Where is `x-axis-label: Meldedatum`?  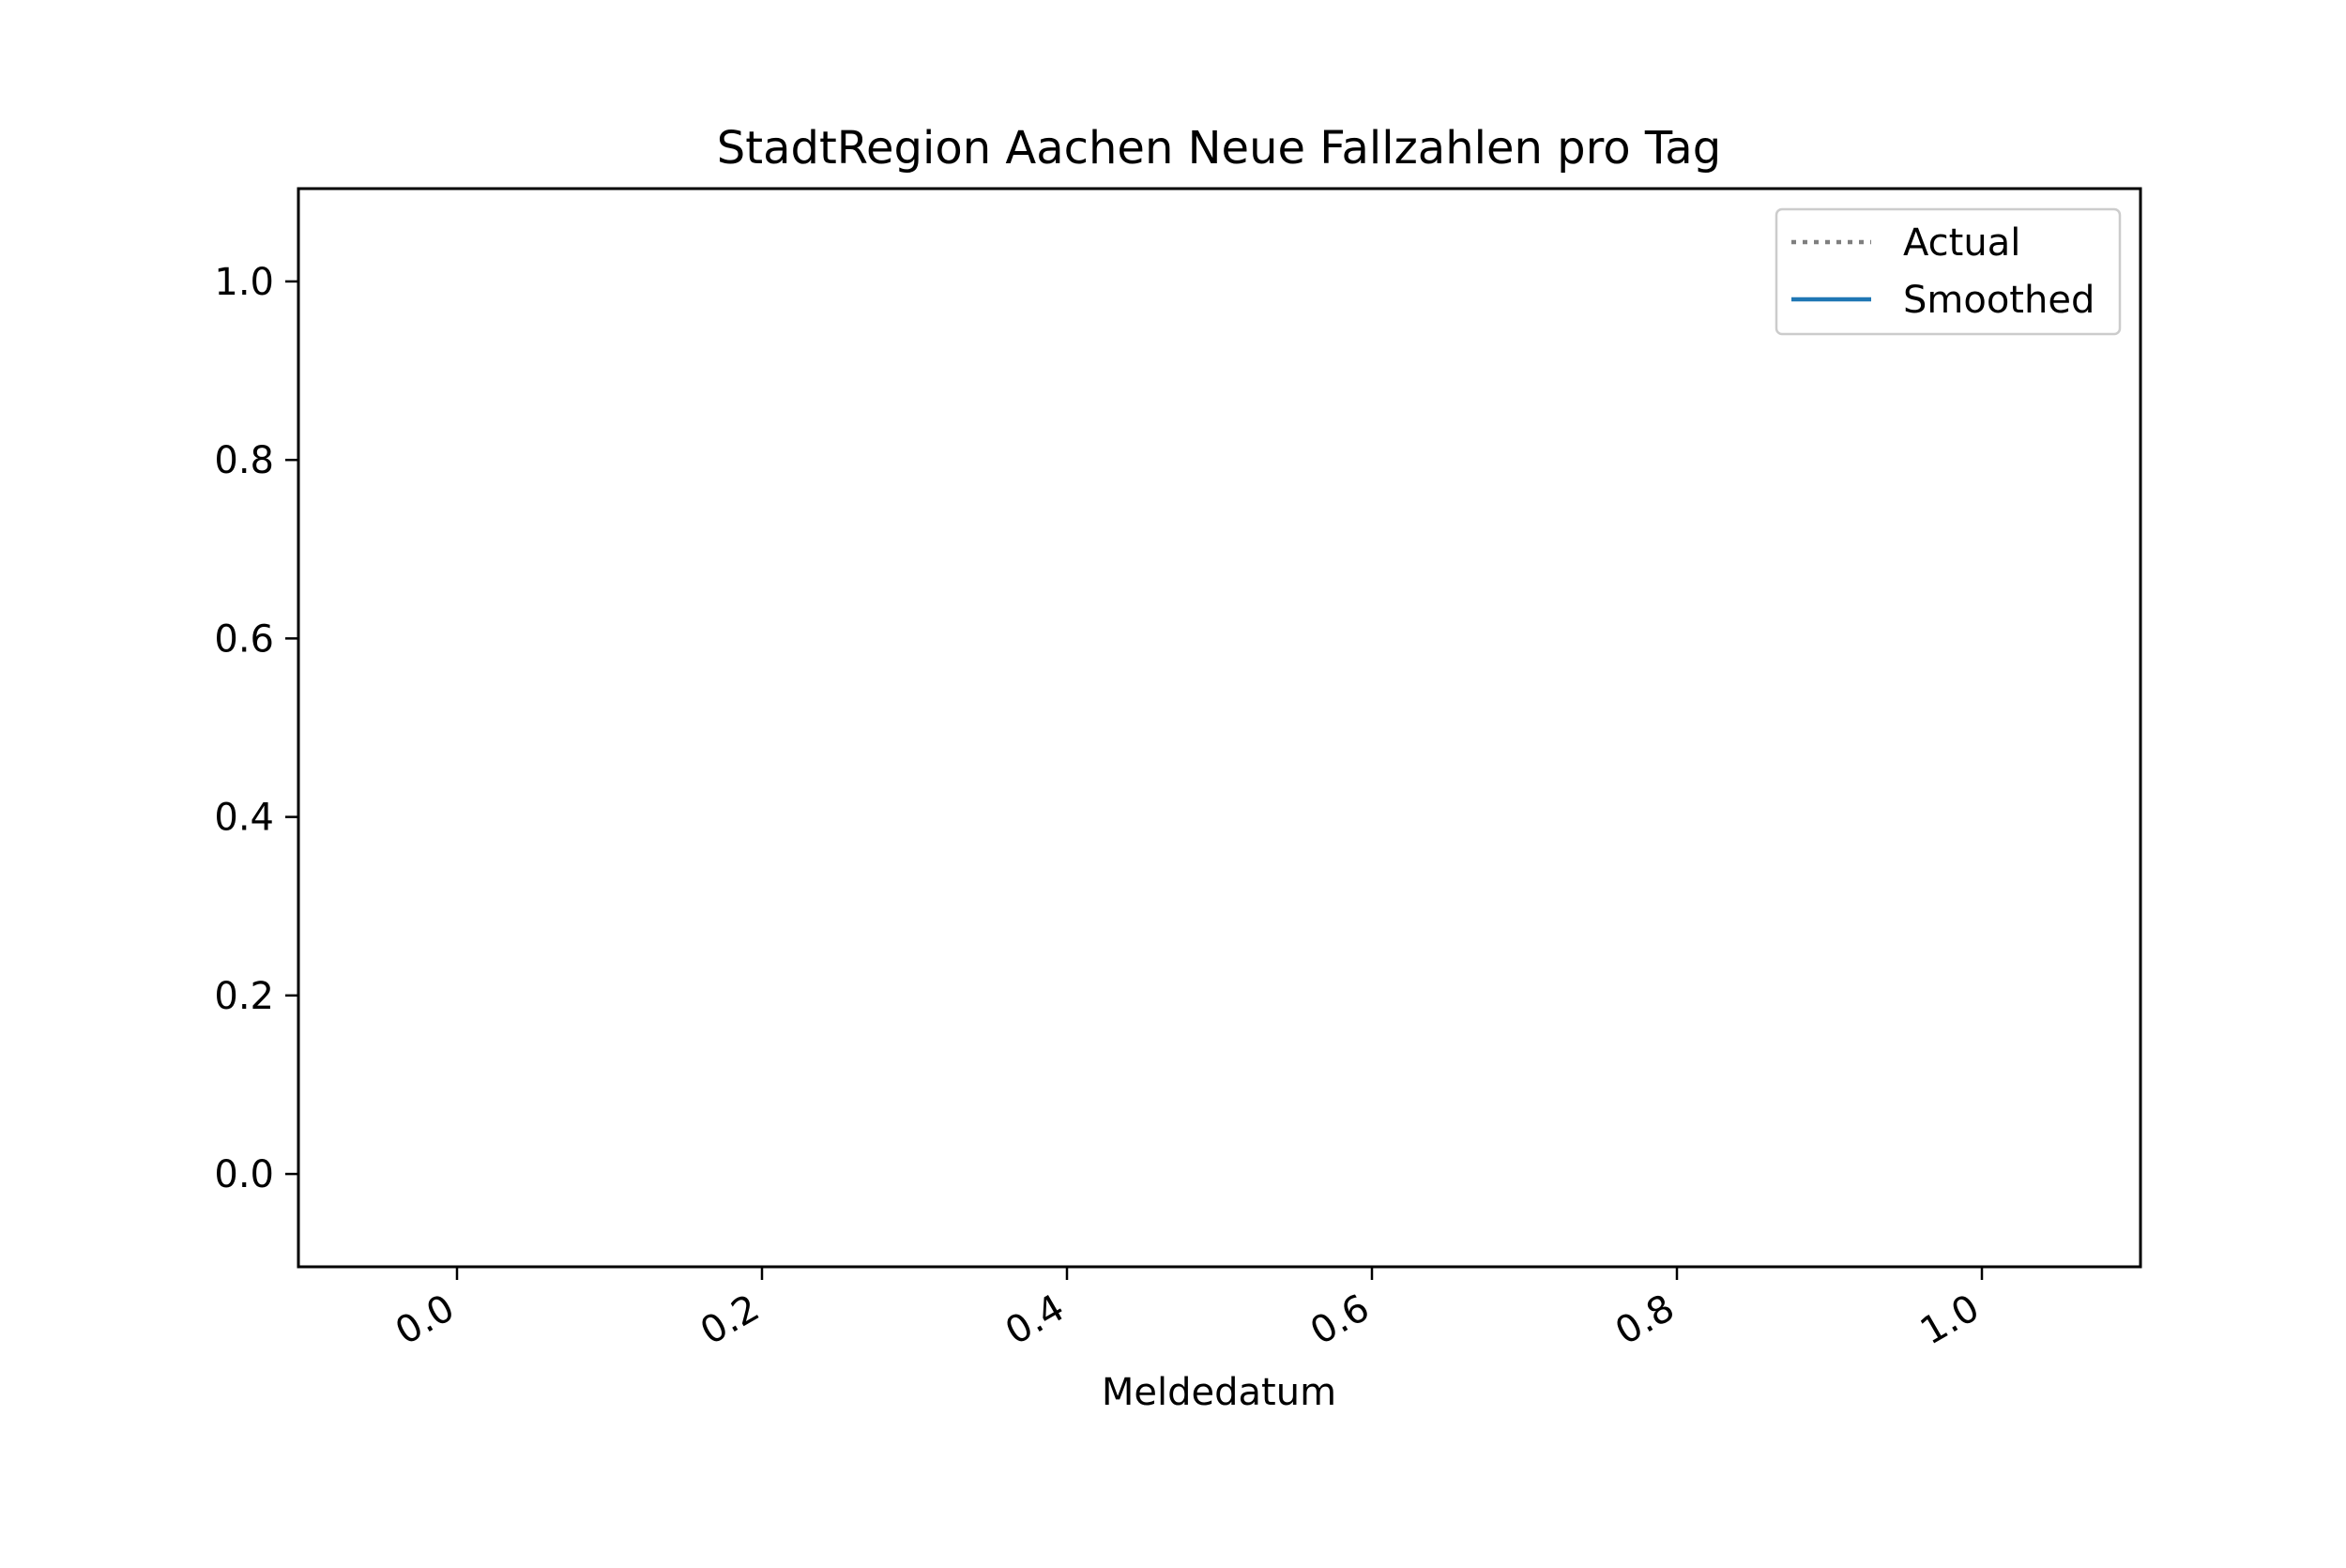
x-axis-label: Meldedatum is located at coordinates (1219, 1392).